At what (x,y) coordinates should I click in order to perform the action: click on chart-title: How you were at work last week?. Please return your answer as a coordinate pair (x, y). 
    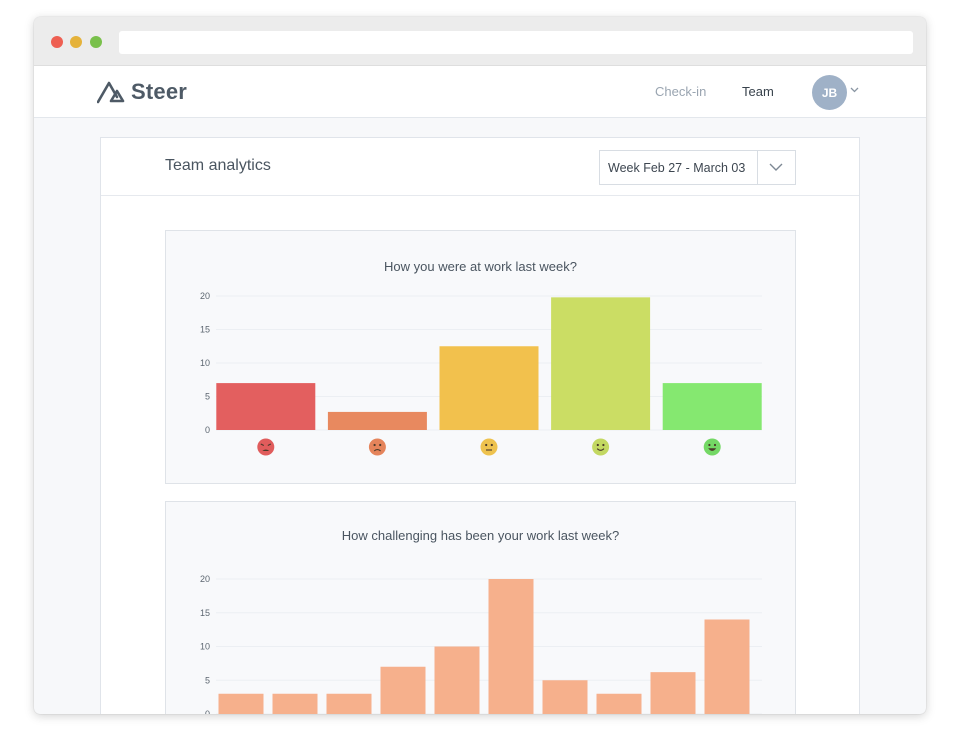
    Looking at the image, I should click on (480, 266).